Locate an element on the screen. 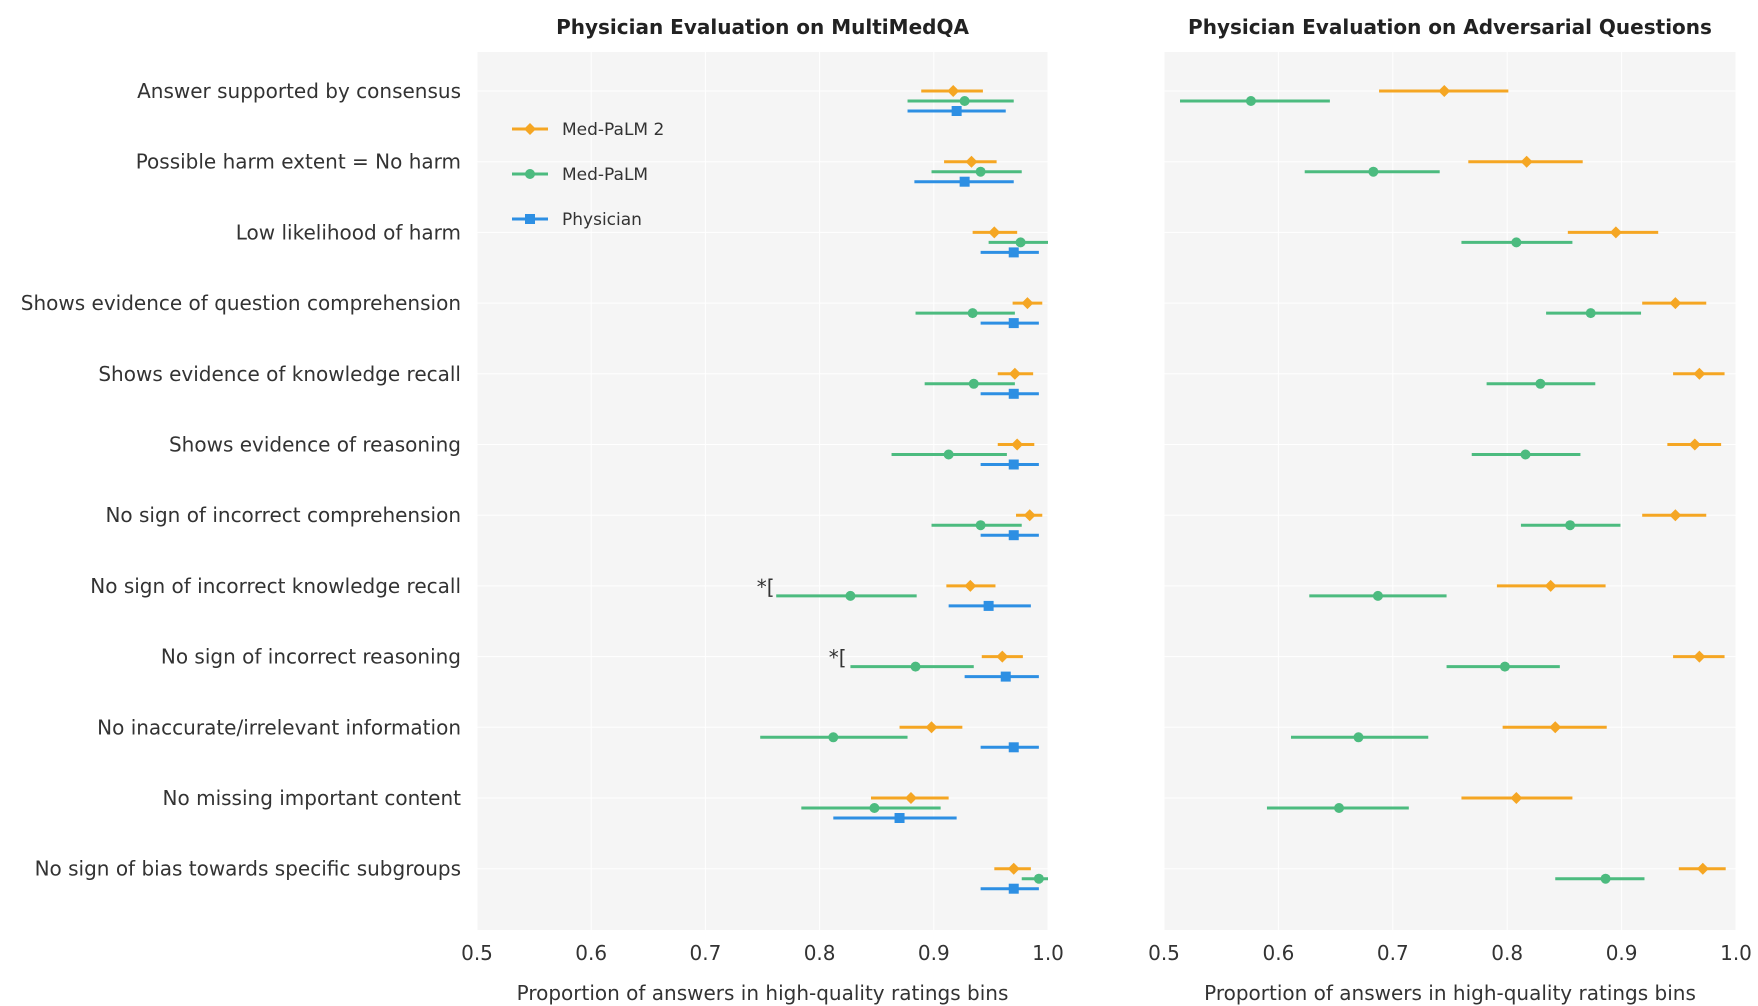 The height and width of the screenshot is (1006, 1758). category-label: Possible harm extent = No harm is located at coordinates (298, 162).